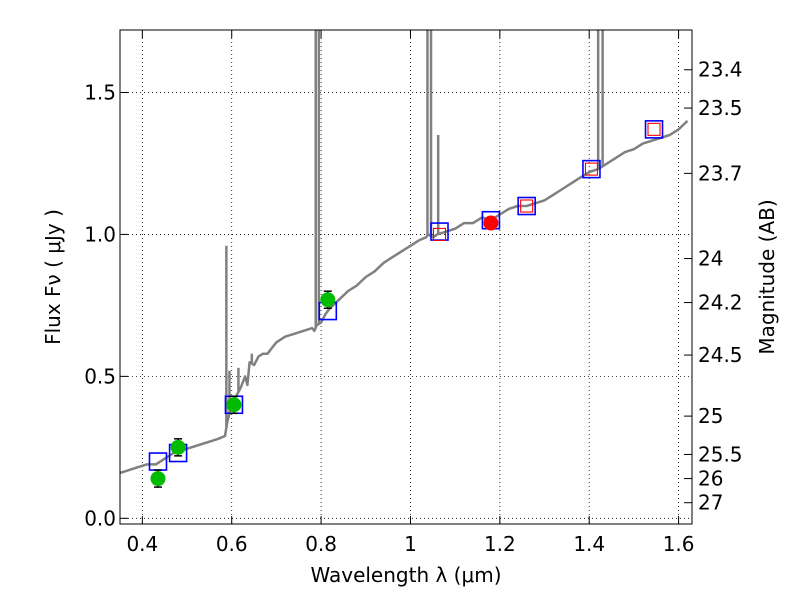 Image resolution: width=800 pixels, height=600 pixels. What do you see at coordinates (767, 276) in the screenshot?
I see `right-axis-label: Magnitude (AB)` at bounding box center [767, 276].